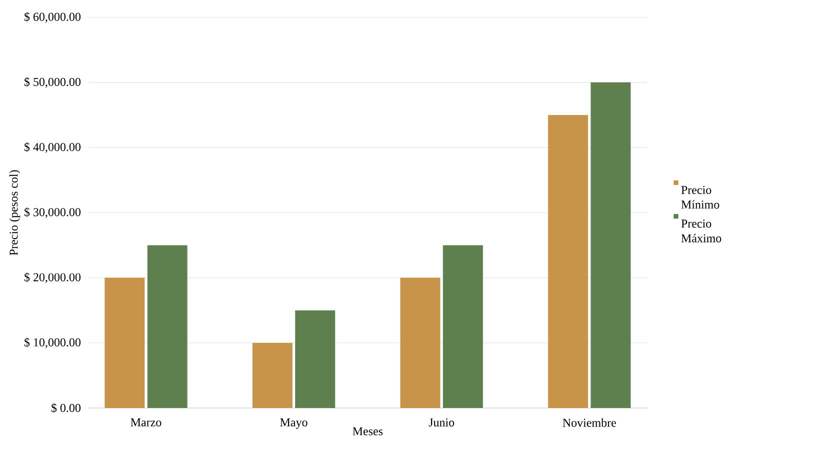 This screenshot has height=459, width=825. I want to click on y-axis-title: Precio (pesos col), so click(14, 213).